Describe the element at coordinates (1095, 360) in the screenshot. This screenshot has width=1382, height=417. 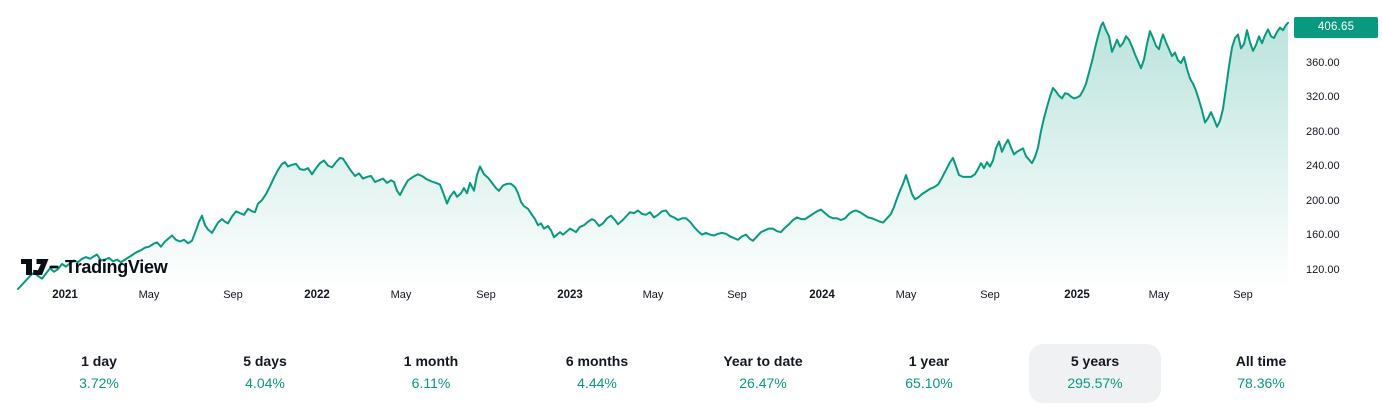
I see `range-label: 5 years` at that location.